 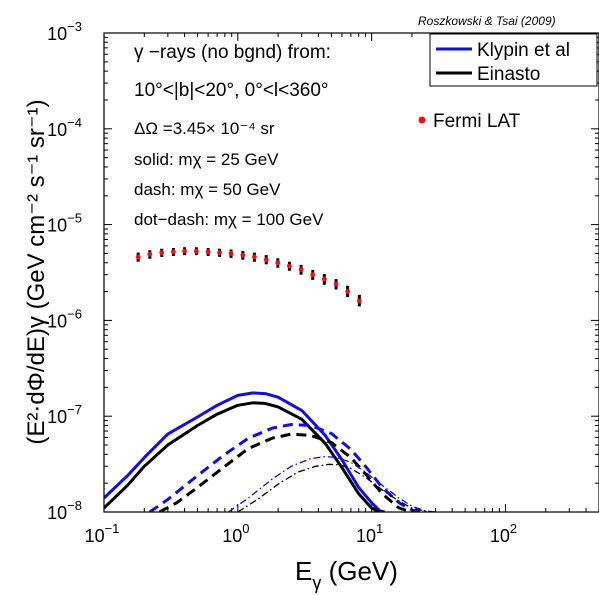 I want to click on annotation-line-1: γ −rays (no bgnd) from:, so click(x=232, y=52).